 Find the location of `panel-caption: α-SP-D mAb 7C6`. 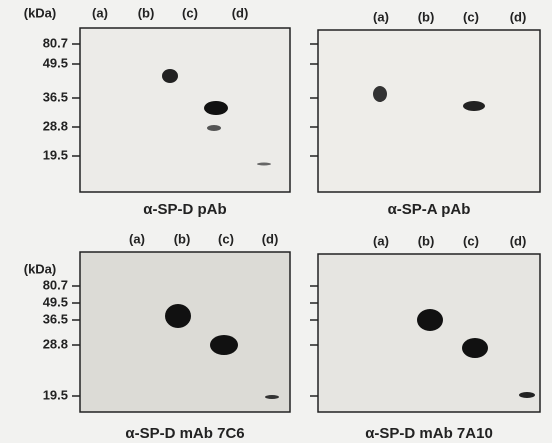

panel-caption: α-SP-D mAb 7C6 is located at coordinates (184, 433).